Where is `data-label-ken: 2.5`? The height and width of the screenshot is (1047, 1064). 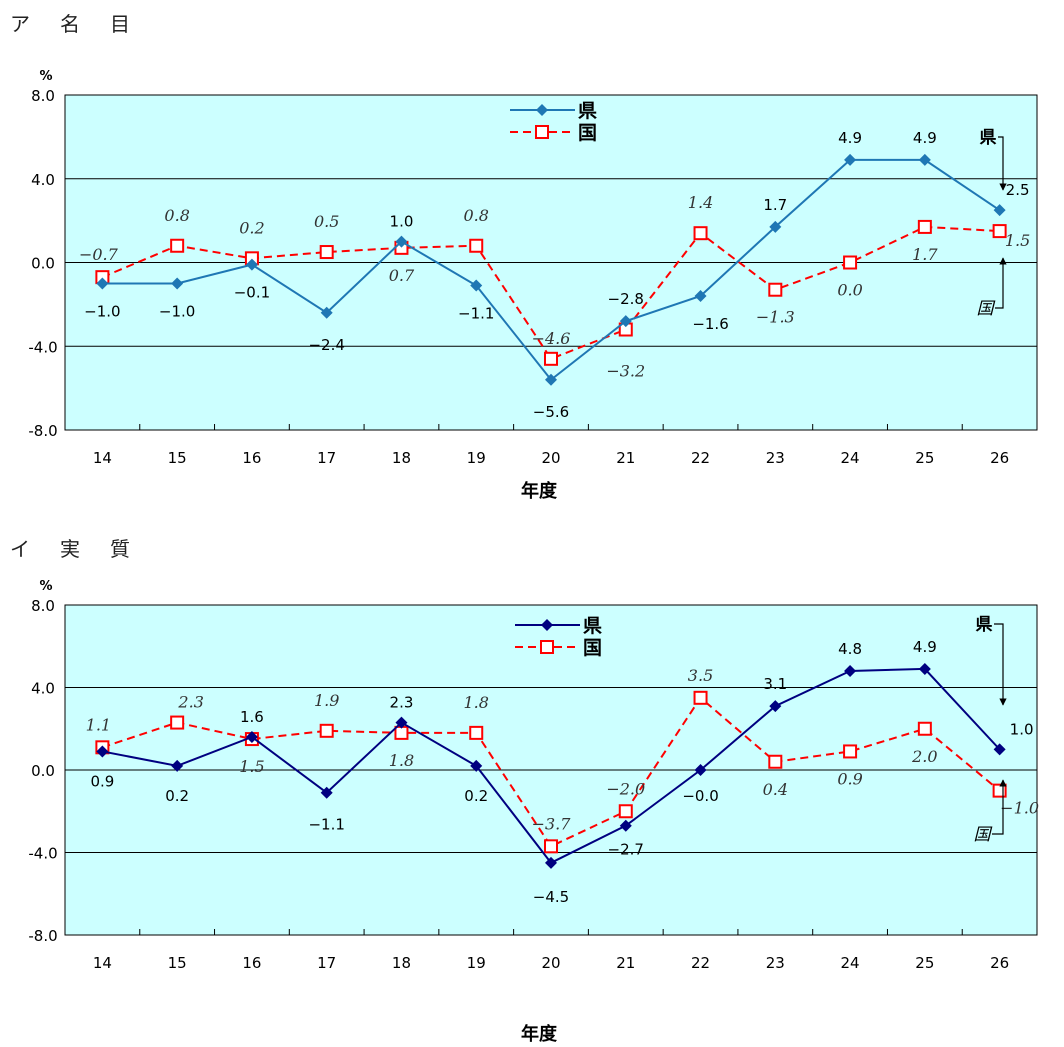
data-label-ken: 2.5 is located at coordinates (1018, 190).